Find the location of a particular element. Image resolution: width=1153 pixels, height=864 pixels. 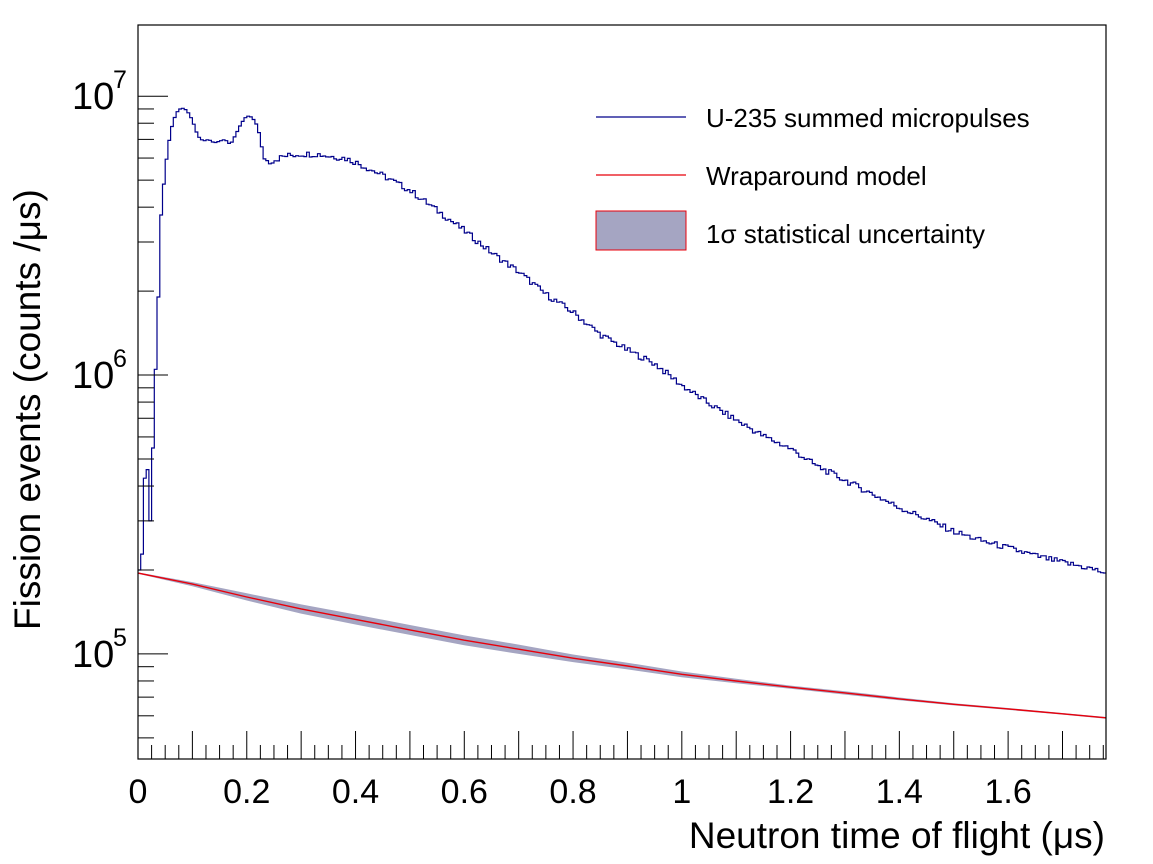

uncertainty-band-layer is located at coordinates (622, 645).